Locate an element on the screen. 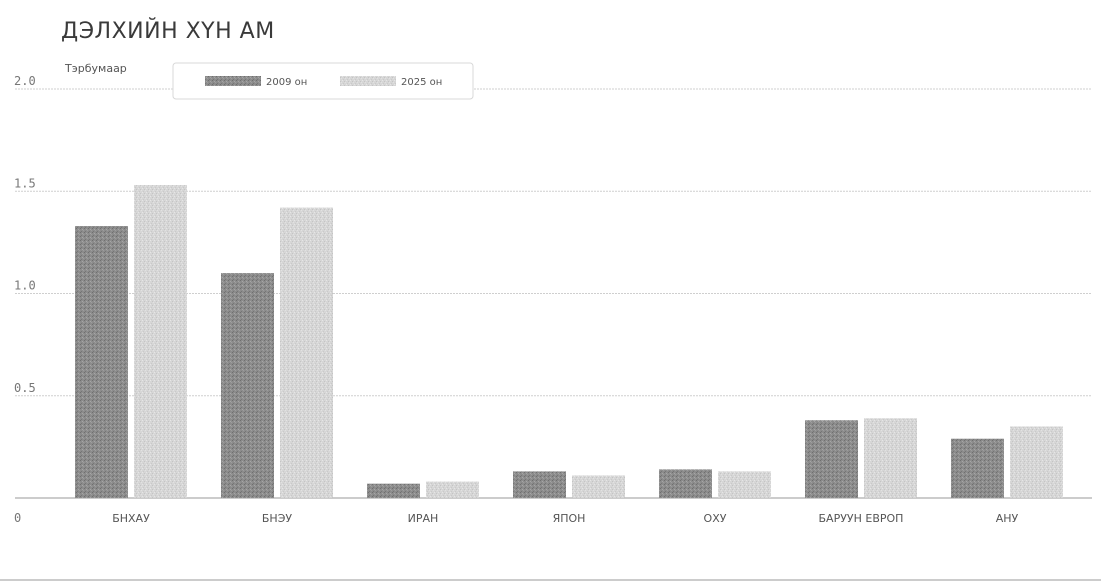 This screenshot has height=587, width=1101. y-tick-label: 1.0 is located at coordinates (25, 286).